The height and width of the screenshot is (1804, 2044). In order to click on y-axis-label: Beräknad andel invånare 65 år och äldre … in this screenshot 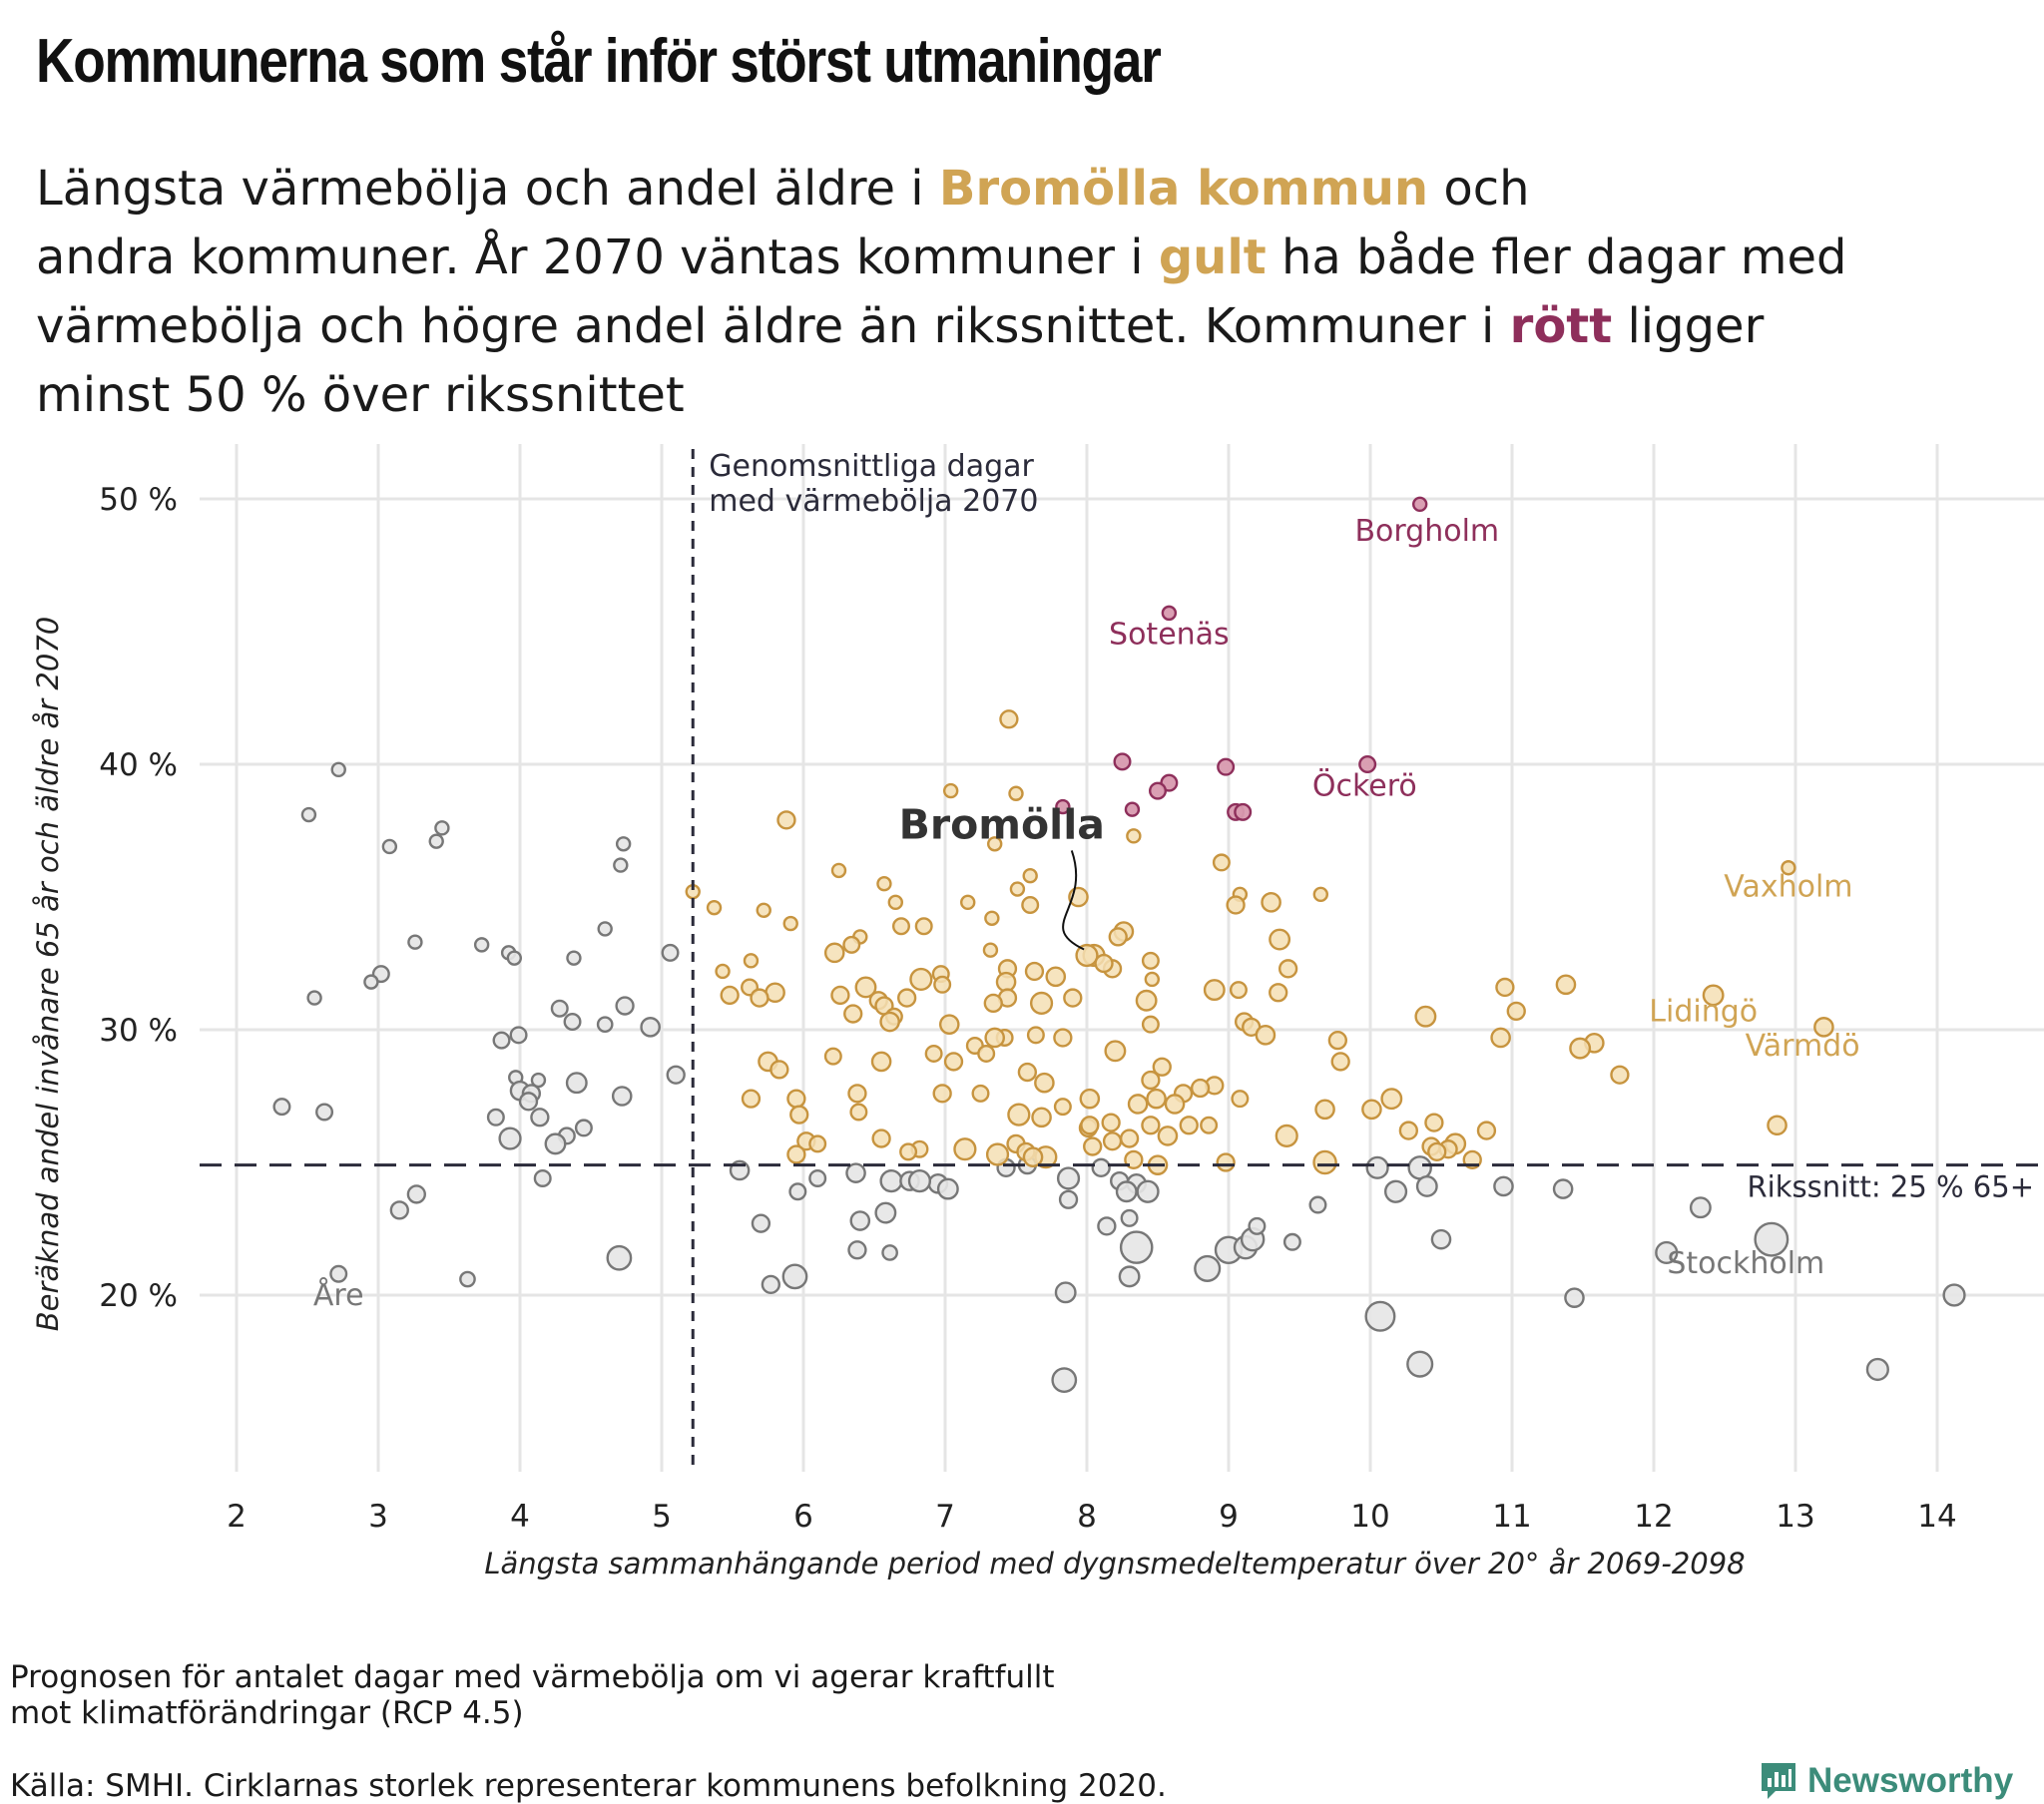, I will do `click(48, 974)`.